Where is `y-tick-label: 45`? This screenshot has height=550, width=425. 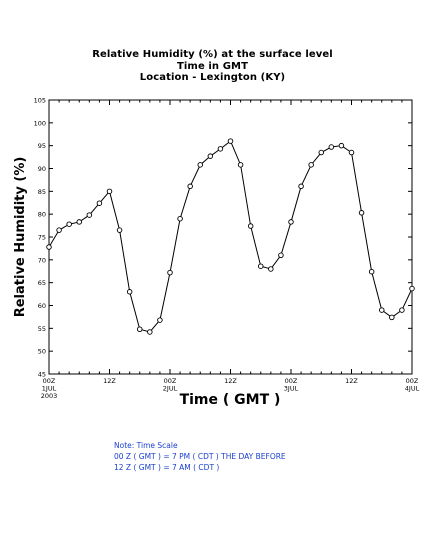
y-tick-label: 45 is located at coordinates (42, 375).